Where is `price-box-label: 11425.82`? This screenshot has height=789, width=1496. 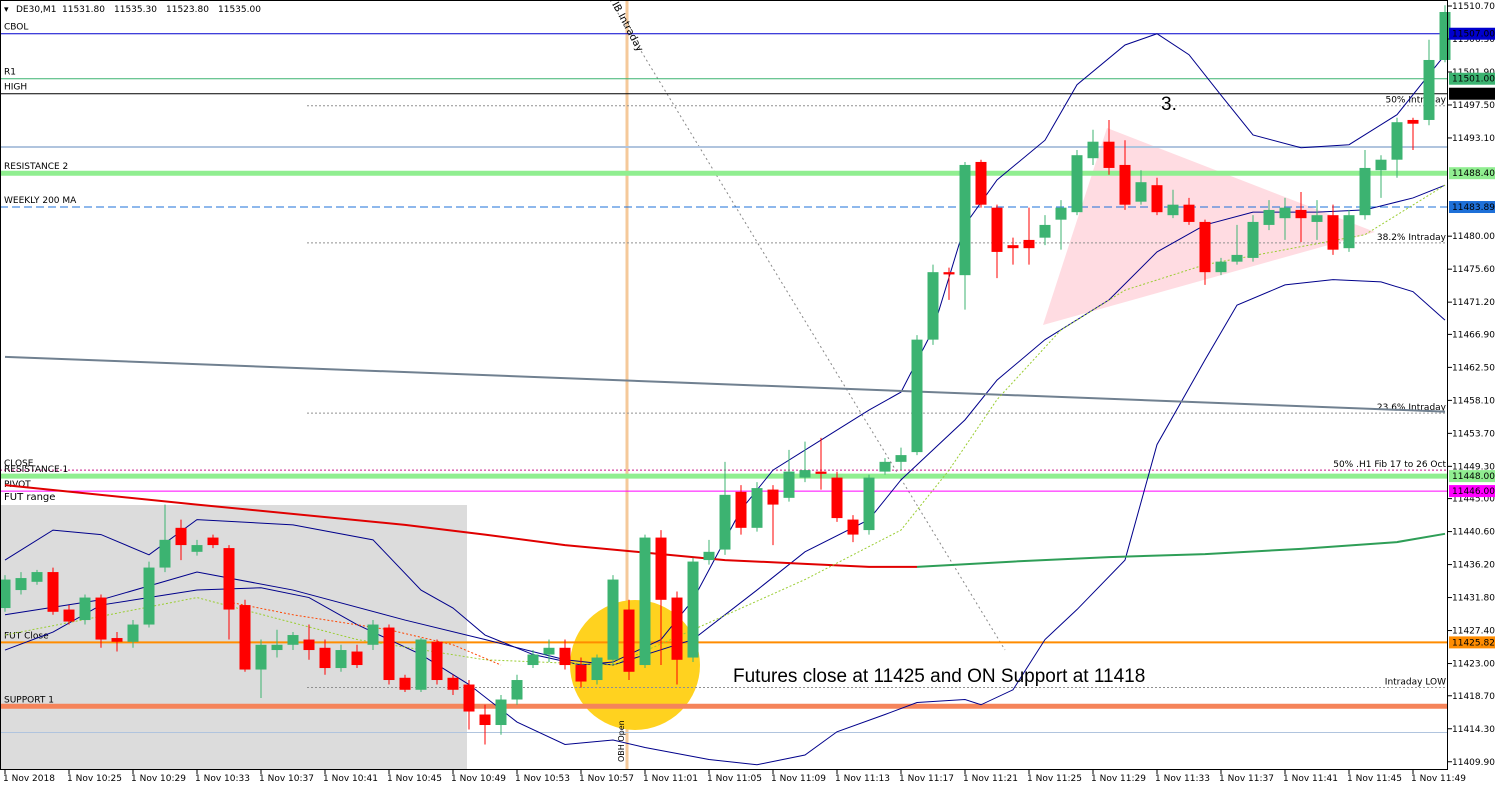 price-box-label: 11425.82 is located at coordinates (1473, 643).